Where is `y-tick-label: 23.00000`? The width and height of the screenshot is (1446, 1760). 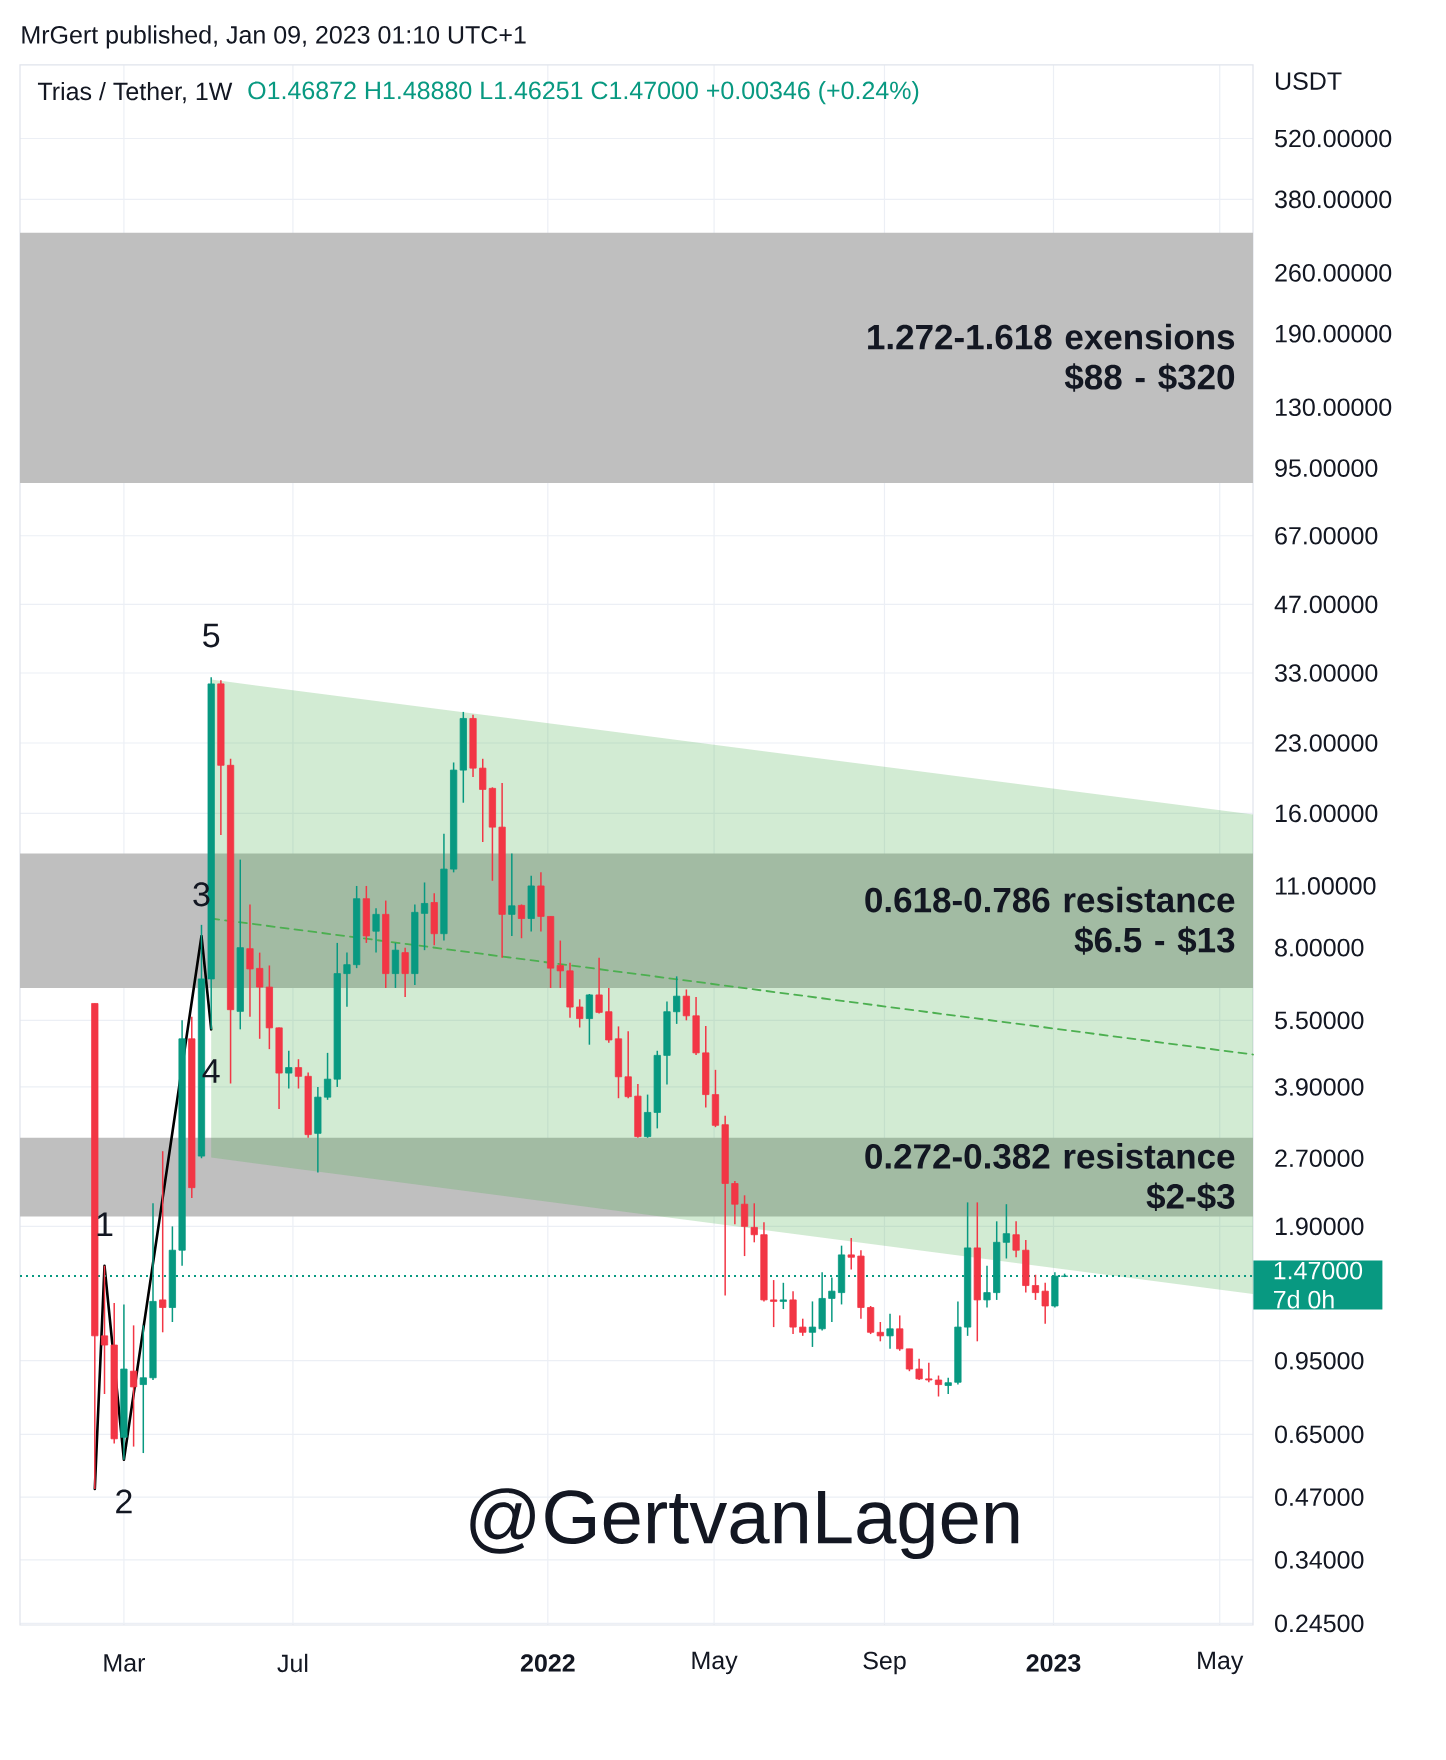
y-tick-label: 23.00000 is located at coordinates (1326, 743).